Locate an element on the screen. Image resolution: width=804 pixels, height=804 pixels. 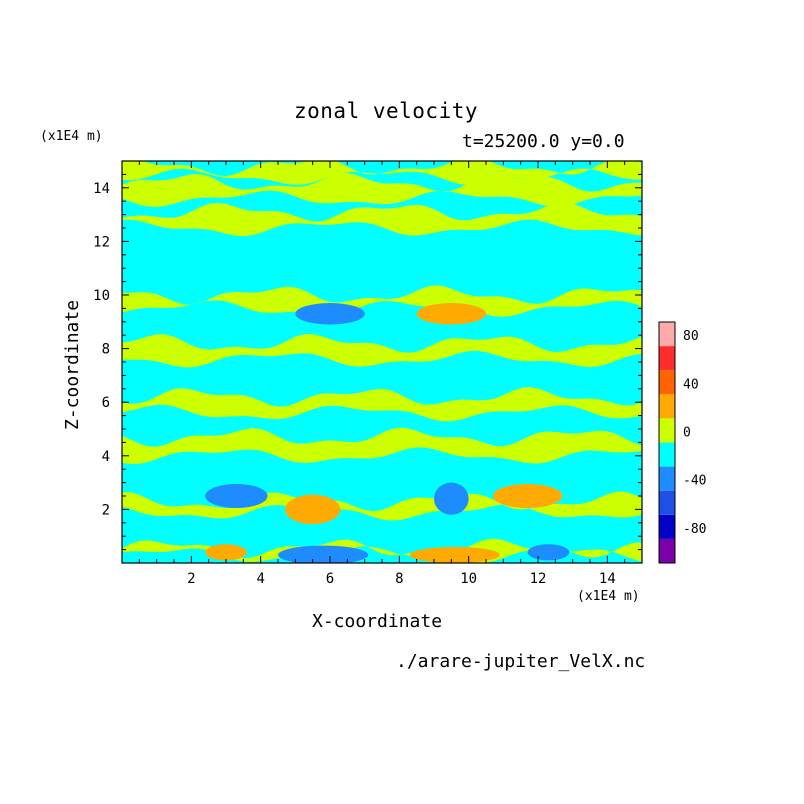
y-tick-label: 14 is located at coordinates (101, 189).